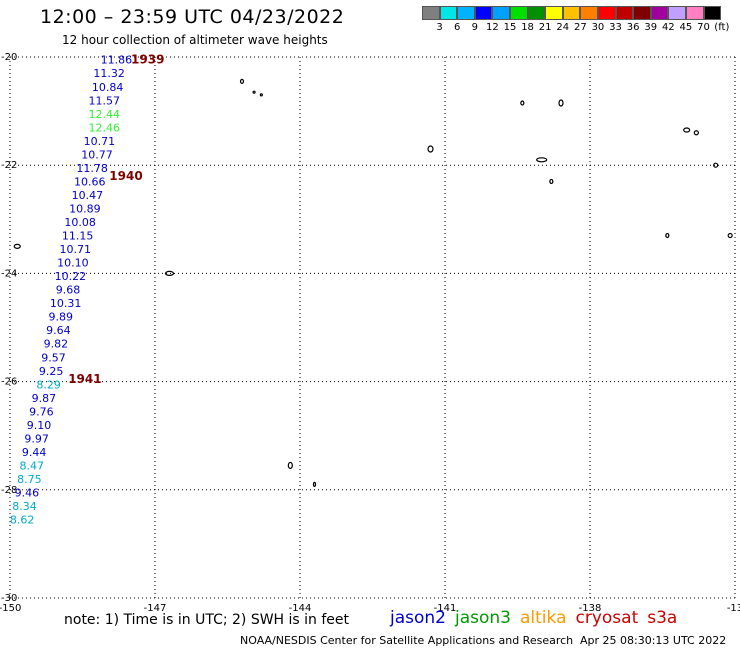 Image resolution: width=740 pixels, height=650 pixels. What do you see at coordinates (24, 506) in the screenshot?
I see `wave-height-reading: 8.34` at bounding box center [24, 506].